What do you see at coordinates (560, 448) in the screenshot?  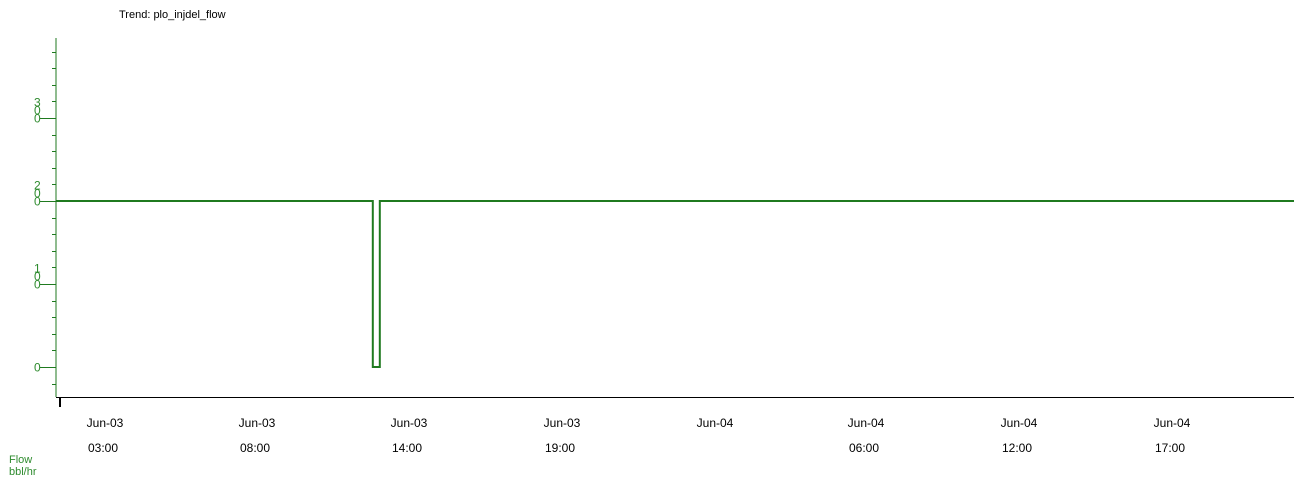 I see `x-tick-time-label: 19:00` at bounding box center [560, 448].